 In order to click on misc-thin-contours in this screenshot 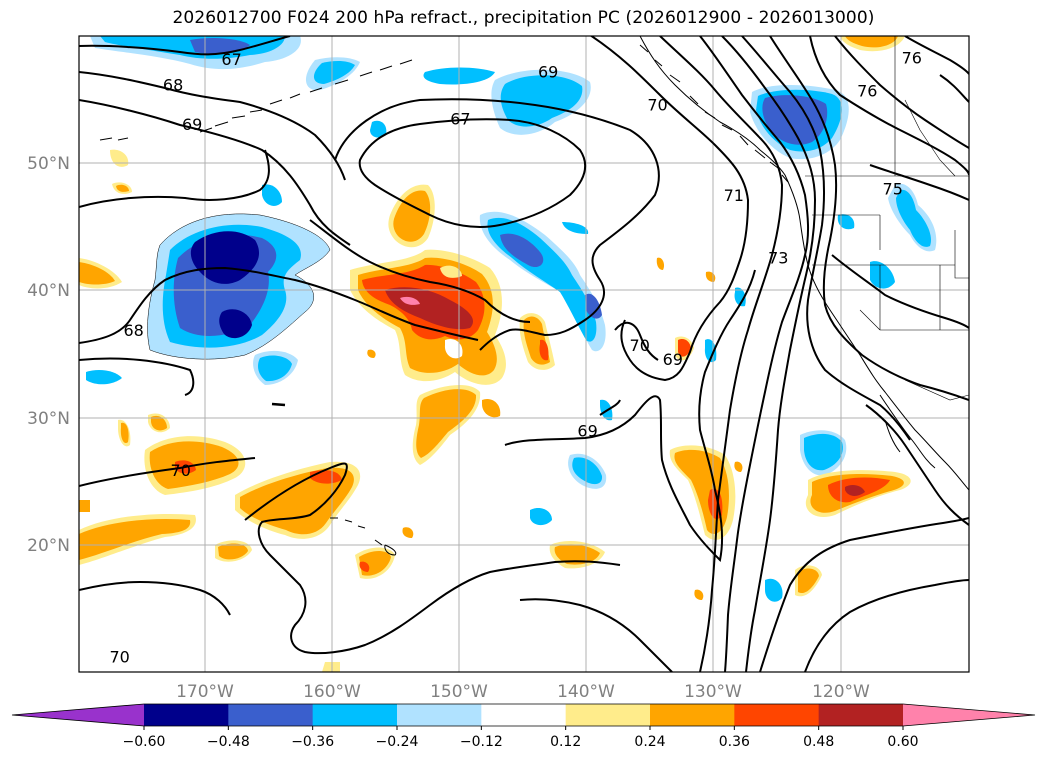, I will do `click(278, 404)`.